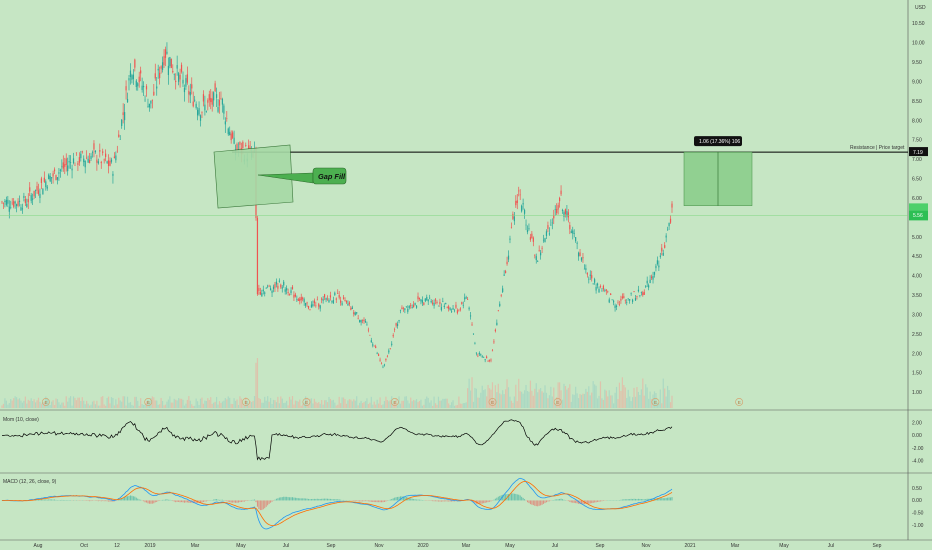 This screenshot has height=550, width=932. What do you see at coordinates (332, 176) in the screenshot?
I see `gap-fill-label: Gap Fill` at bounding box center [332, 176].